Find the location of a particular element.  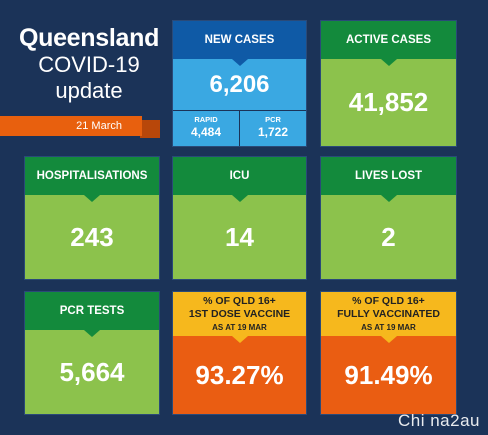

icu-header: ICU is located at coordinates (239, 179).